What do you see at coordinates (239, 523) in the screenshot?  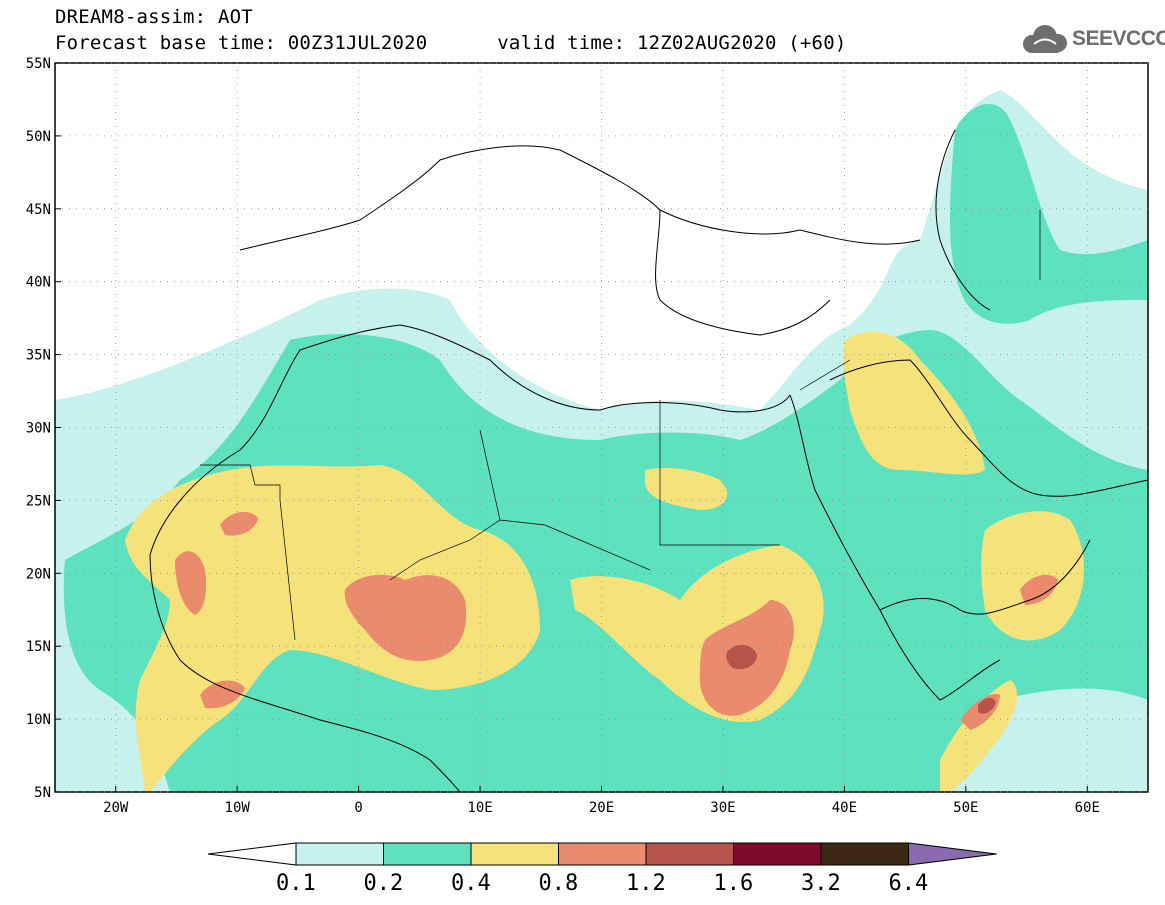 I see `aot-contour-0.8-mali` at bounding box center [239, 523].